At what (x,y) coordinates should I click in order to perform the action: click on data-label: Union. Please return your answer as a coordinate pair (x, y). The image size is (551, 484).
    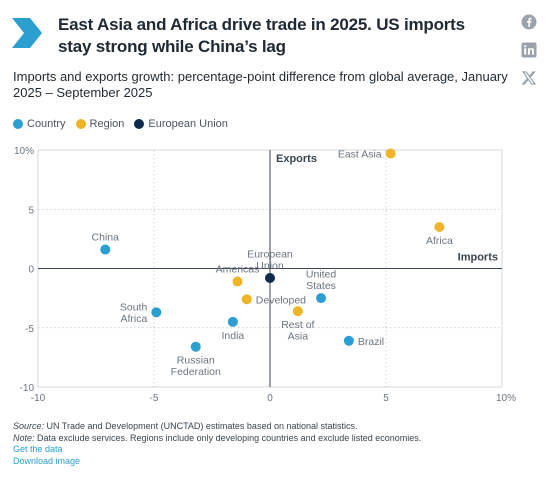
    Looking at the image, I should click on (270, 266).